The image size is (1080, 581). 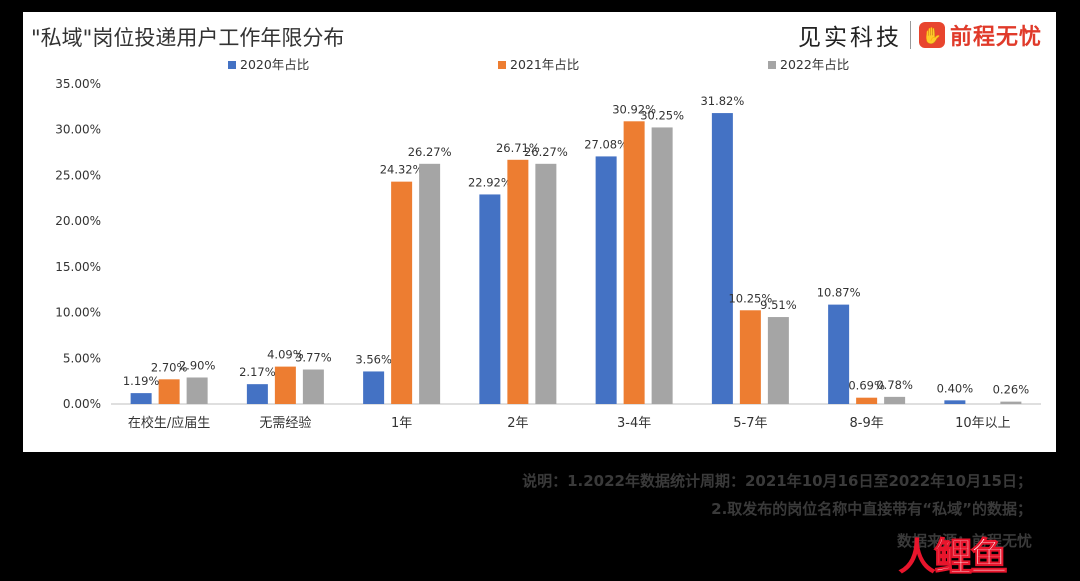 I want to click on watermark-part-2: 鲤鱼, so click(x=971, y=557).